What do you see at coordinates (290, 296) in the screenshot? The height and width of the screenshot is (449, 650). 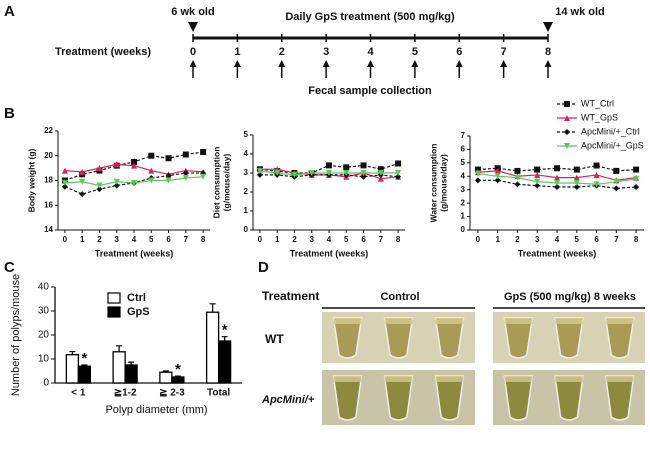 I see `photo-header: Treatment` at bounding box center [290, 296].